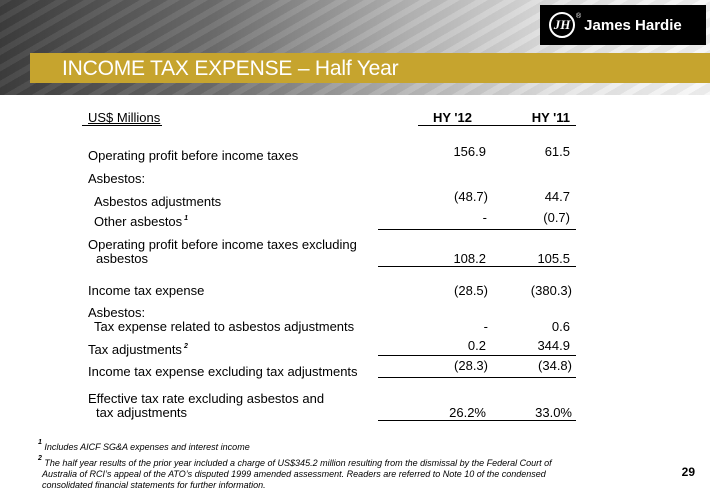  Describe the element at coordinates (471, 196) in the screenshot. I see `row-value-hy12: (48.7)` at that location.